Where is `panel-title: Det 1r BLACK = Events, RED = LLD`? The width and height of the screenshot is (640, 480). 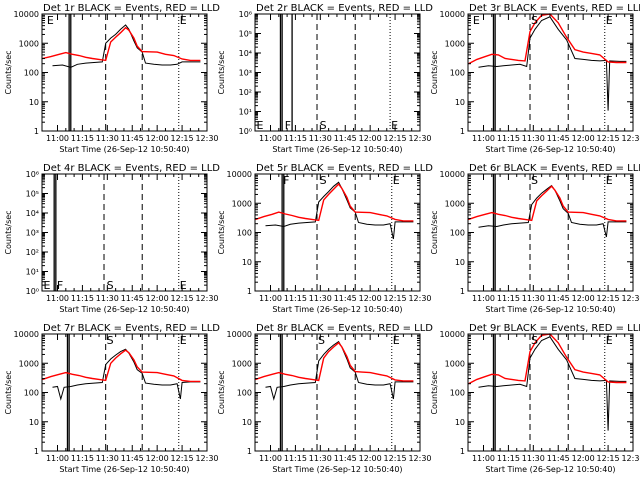
panel-title: Det 1r BLACK = Events, RED = LLD is located at coordinates (131, 8).